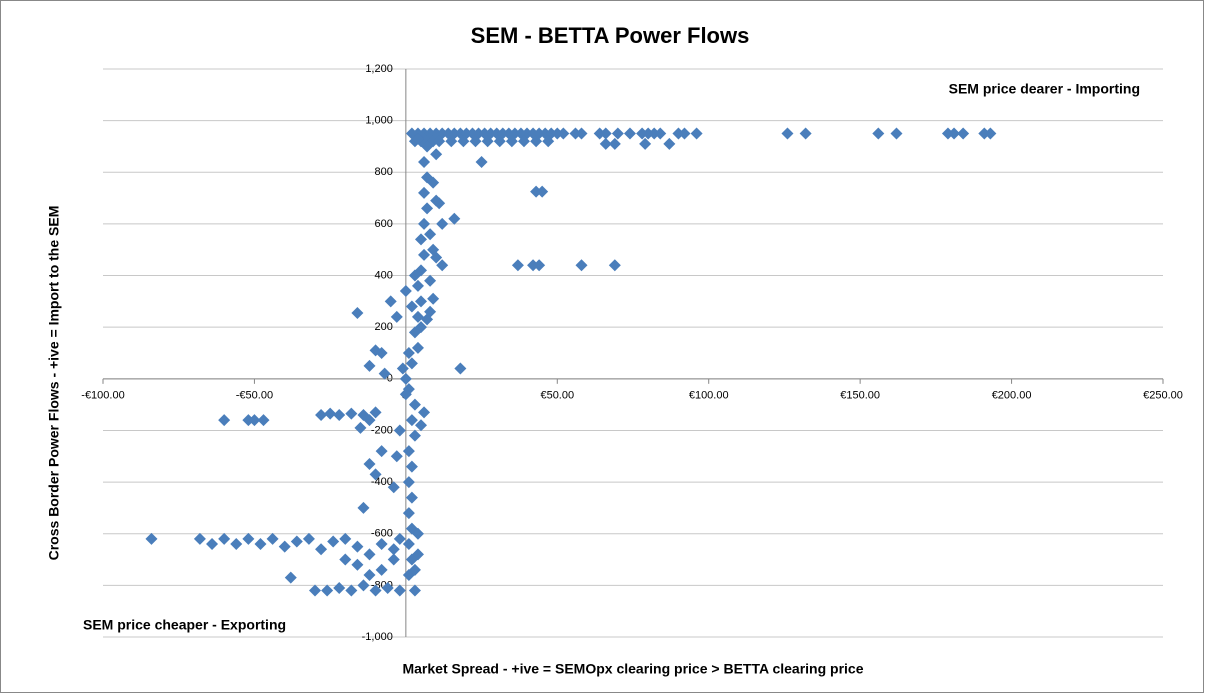 Image resolution: width=1205 pixels, height=694 pixels. What do you see at coordinates (383, 327) in the screenshot?
I see `y-tick-label: 200` at bounding box center [383, 327].